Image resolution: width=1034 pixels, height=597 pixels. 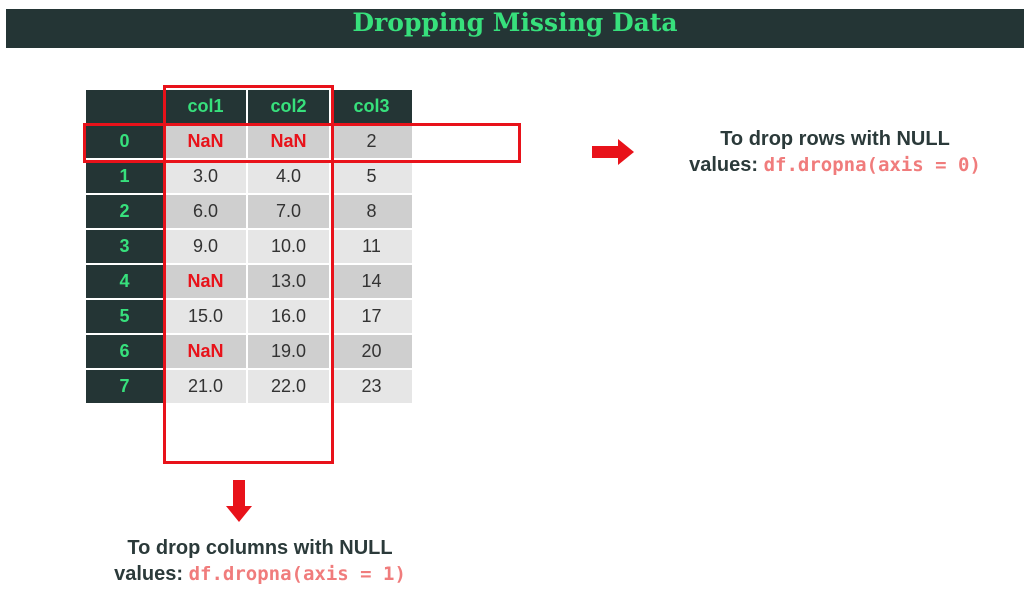 I want to click on row-index: 0, so click(x=124, y=141).